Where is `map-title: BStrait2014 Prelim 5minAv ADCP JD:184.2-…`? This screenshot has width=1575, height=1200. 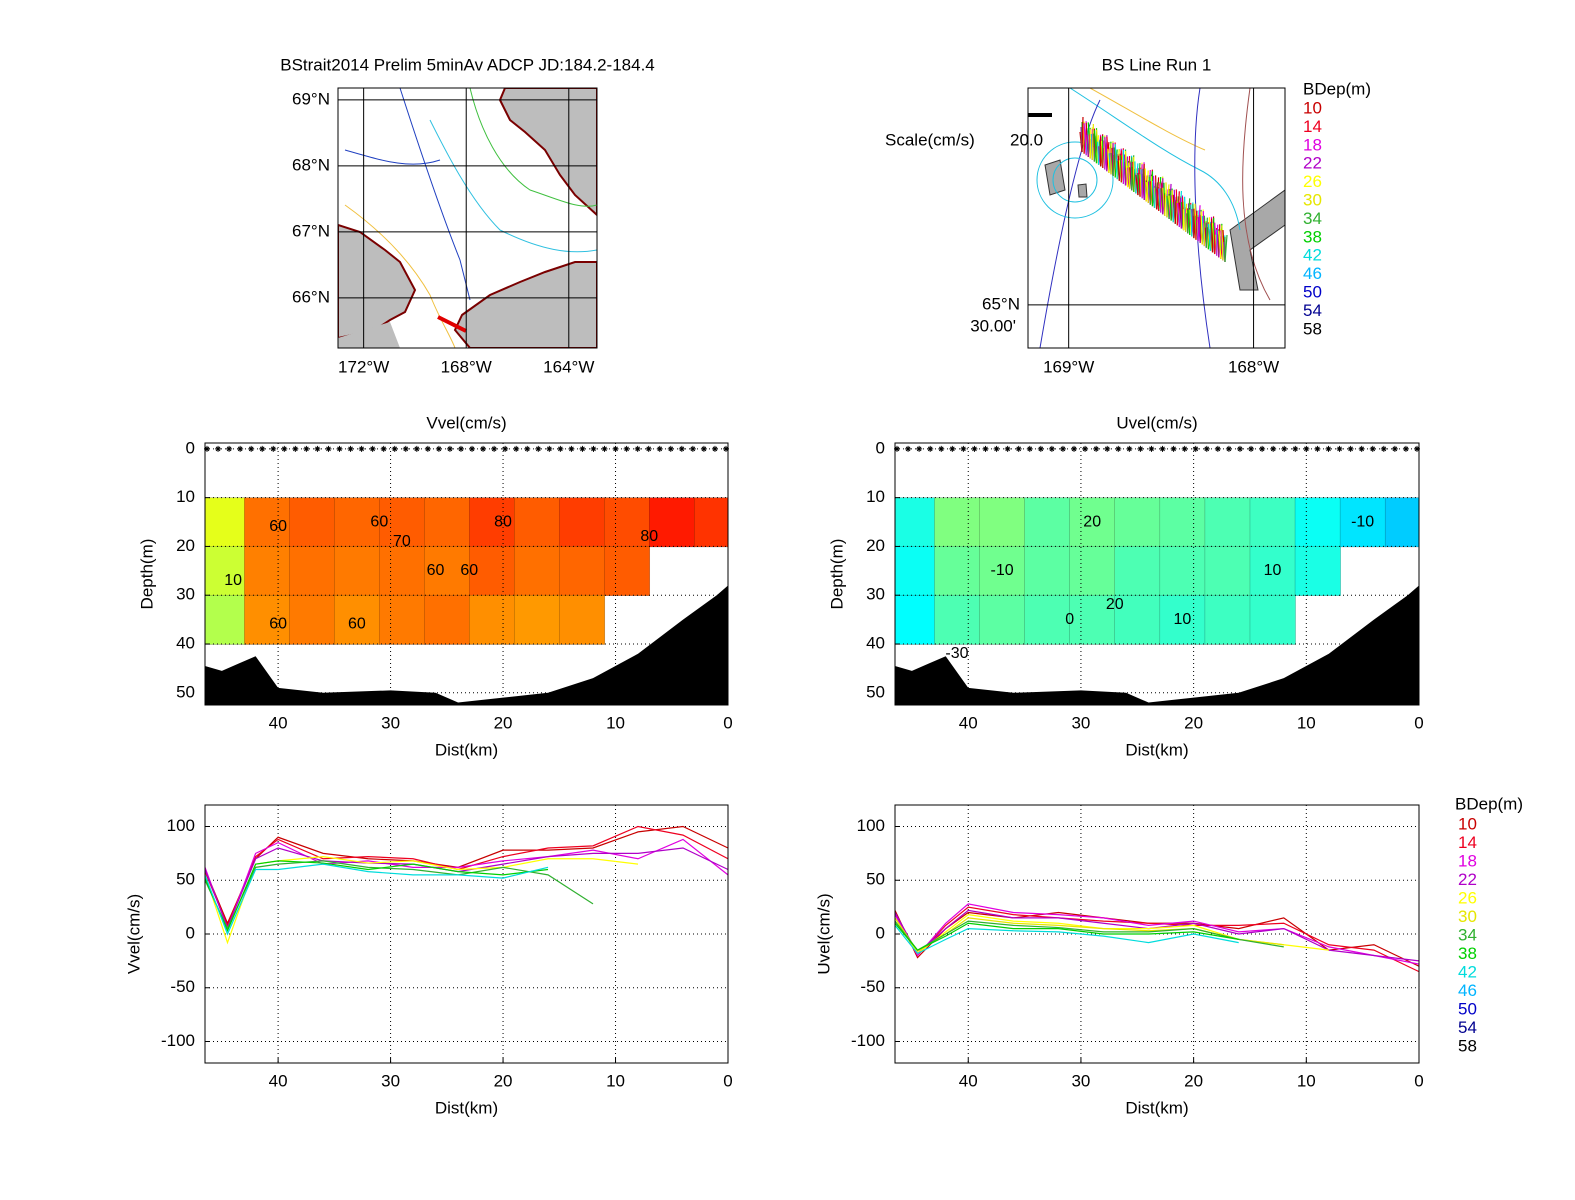 map-title: BStrait2014 Prelim 5minAv ADCP JD:184.2-… is located at coordinates (467, 64).